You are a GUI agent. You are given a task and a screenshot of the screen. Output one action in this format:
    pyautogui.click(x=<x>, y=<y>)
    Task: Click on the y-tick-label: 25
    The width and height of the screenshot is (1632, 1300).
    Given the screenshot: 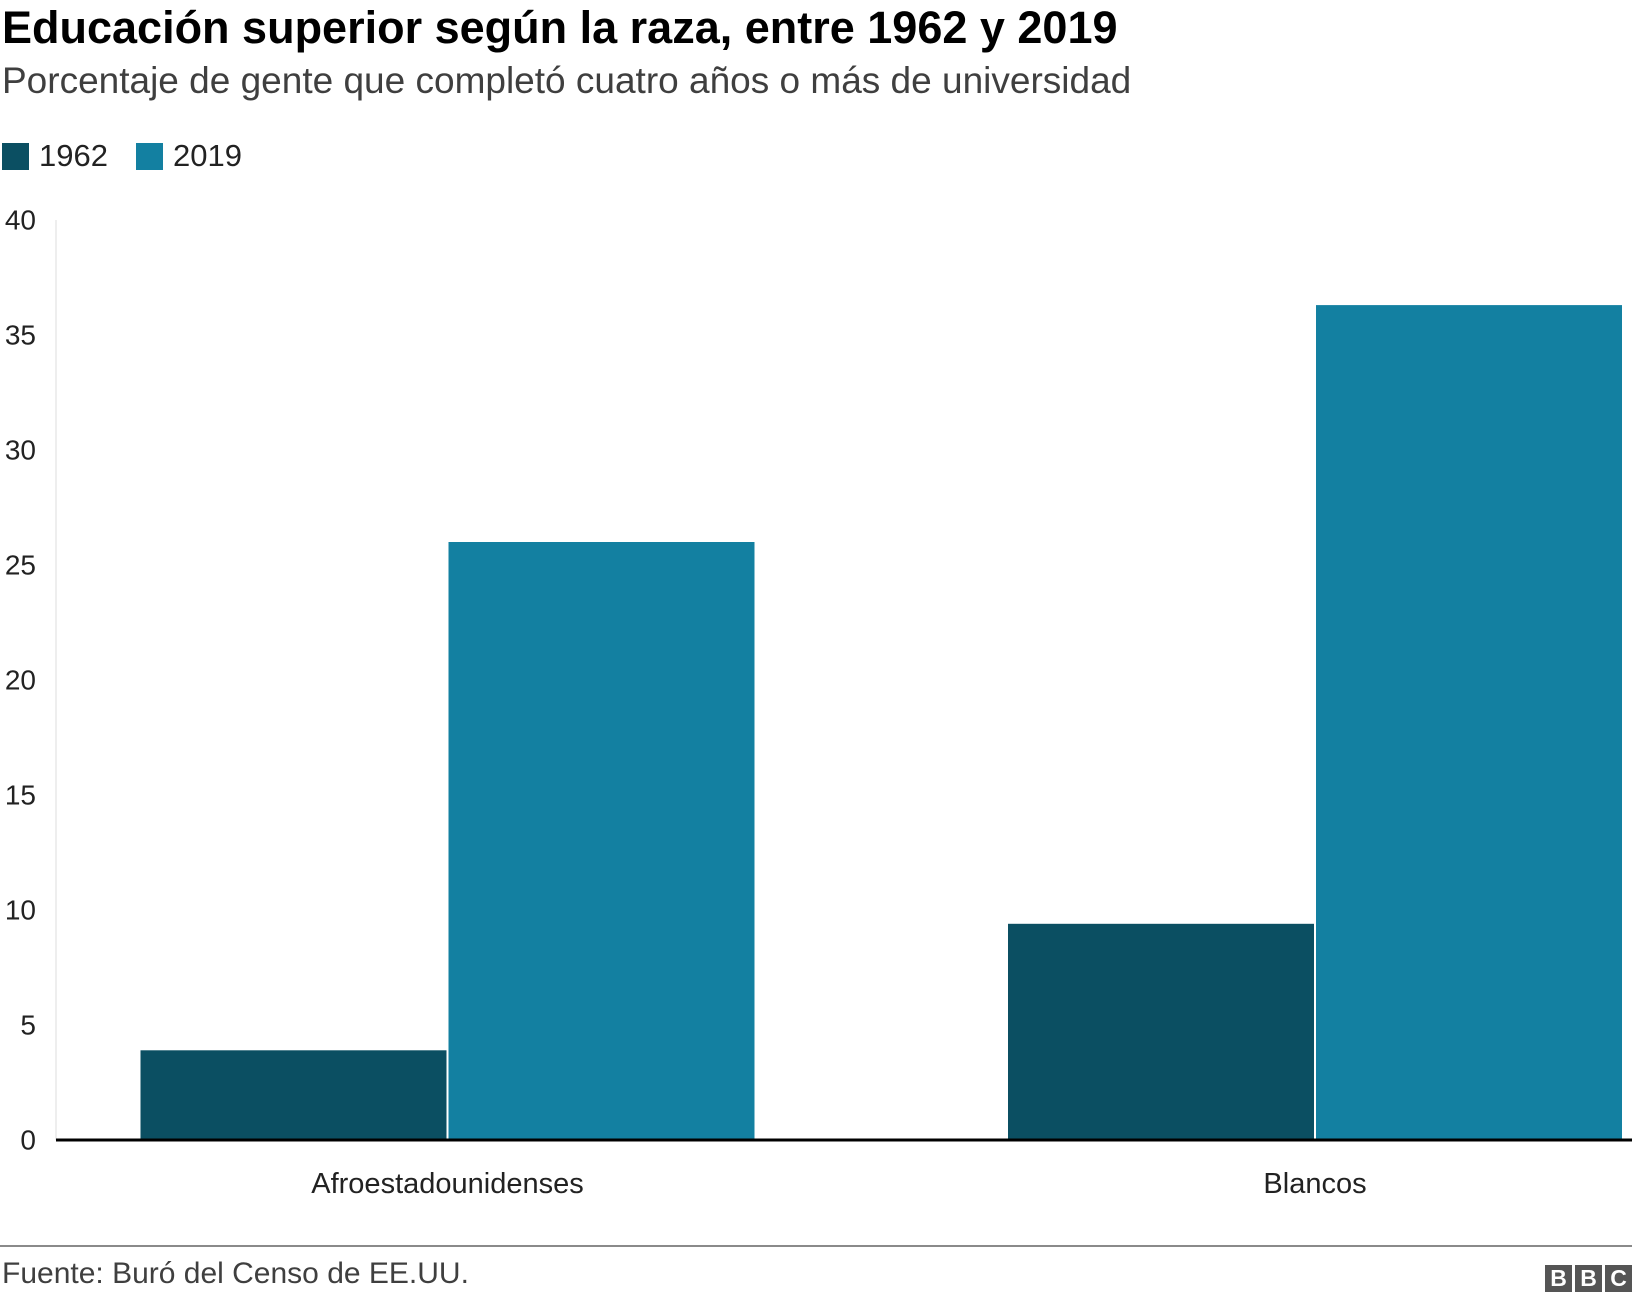 What is the action you would take?
    pyautogui.click(x=20, y=565)
    